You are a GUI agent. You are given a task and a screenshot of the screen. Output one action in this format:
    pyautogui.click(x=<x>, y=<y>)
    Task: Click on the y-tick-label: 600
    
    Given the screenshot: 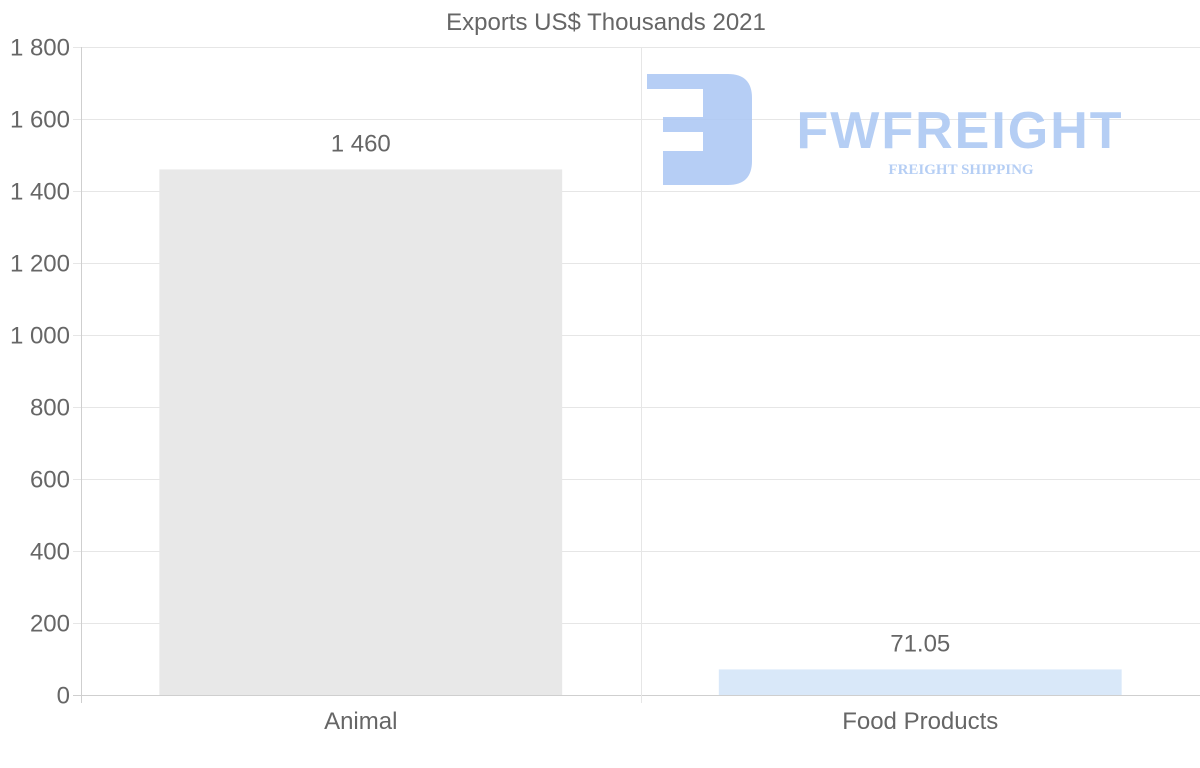 What is the action you would take?
    pyautogui.click(x=50, y=480)
    